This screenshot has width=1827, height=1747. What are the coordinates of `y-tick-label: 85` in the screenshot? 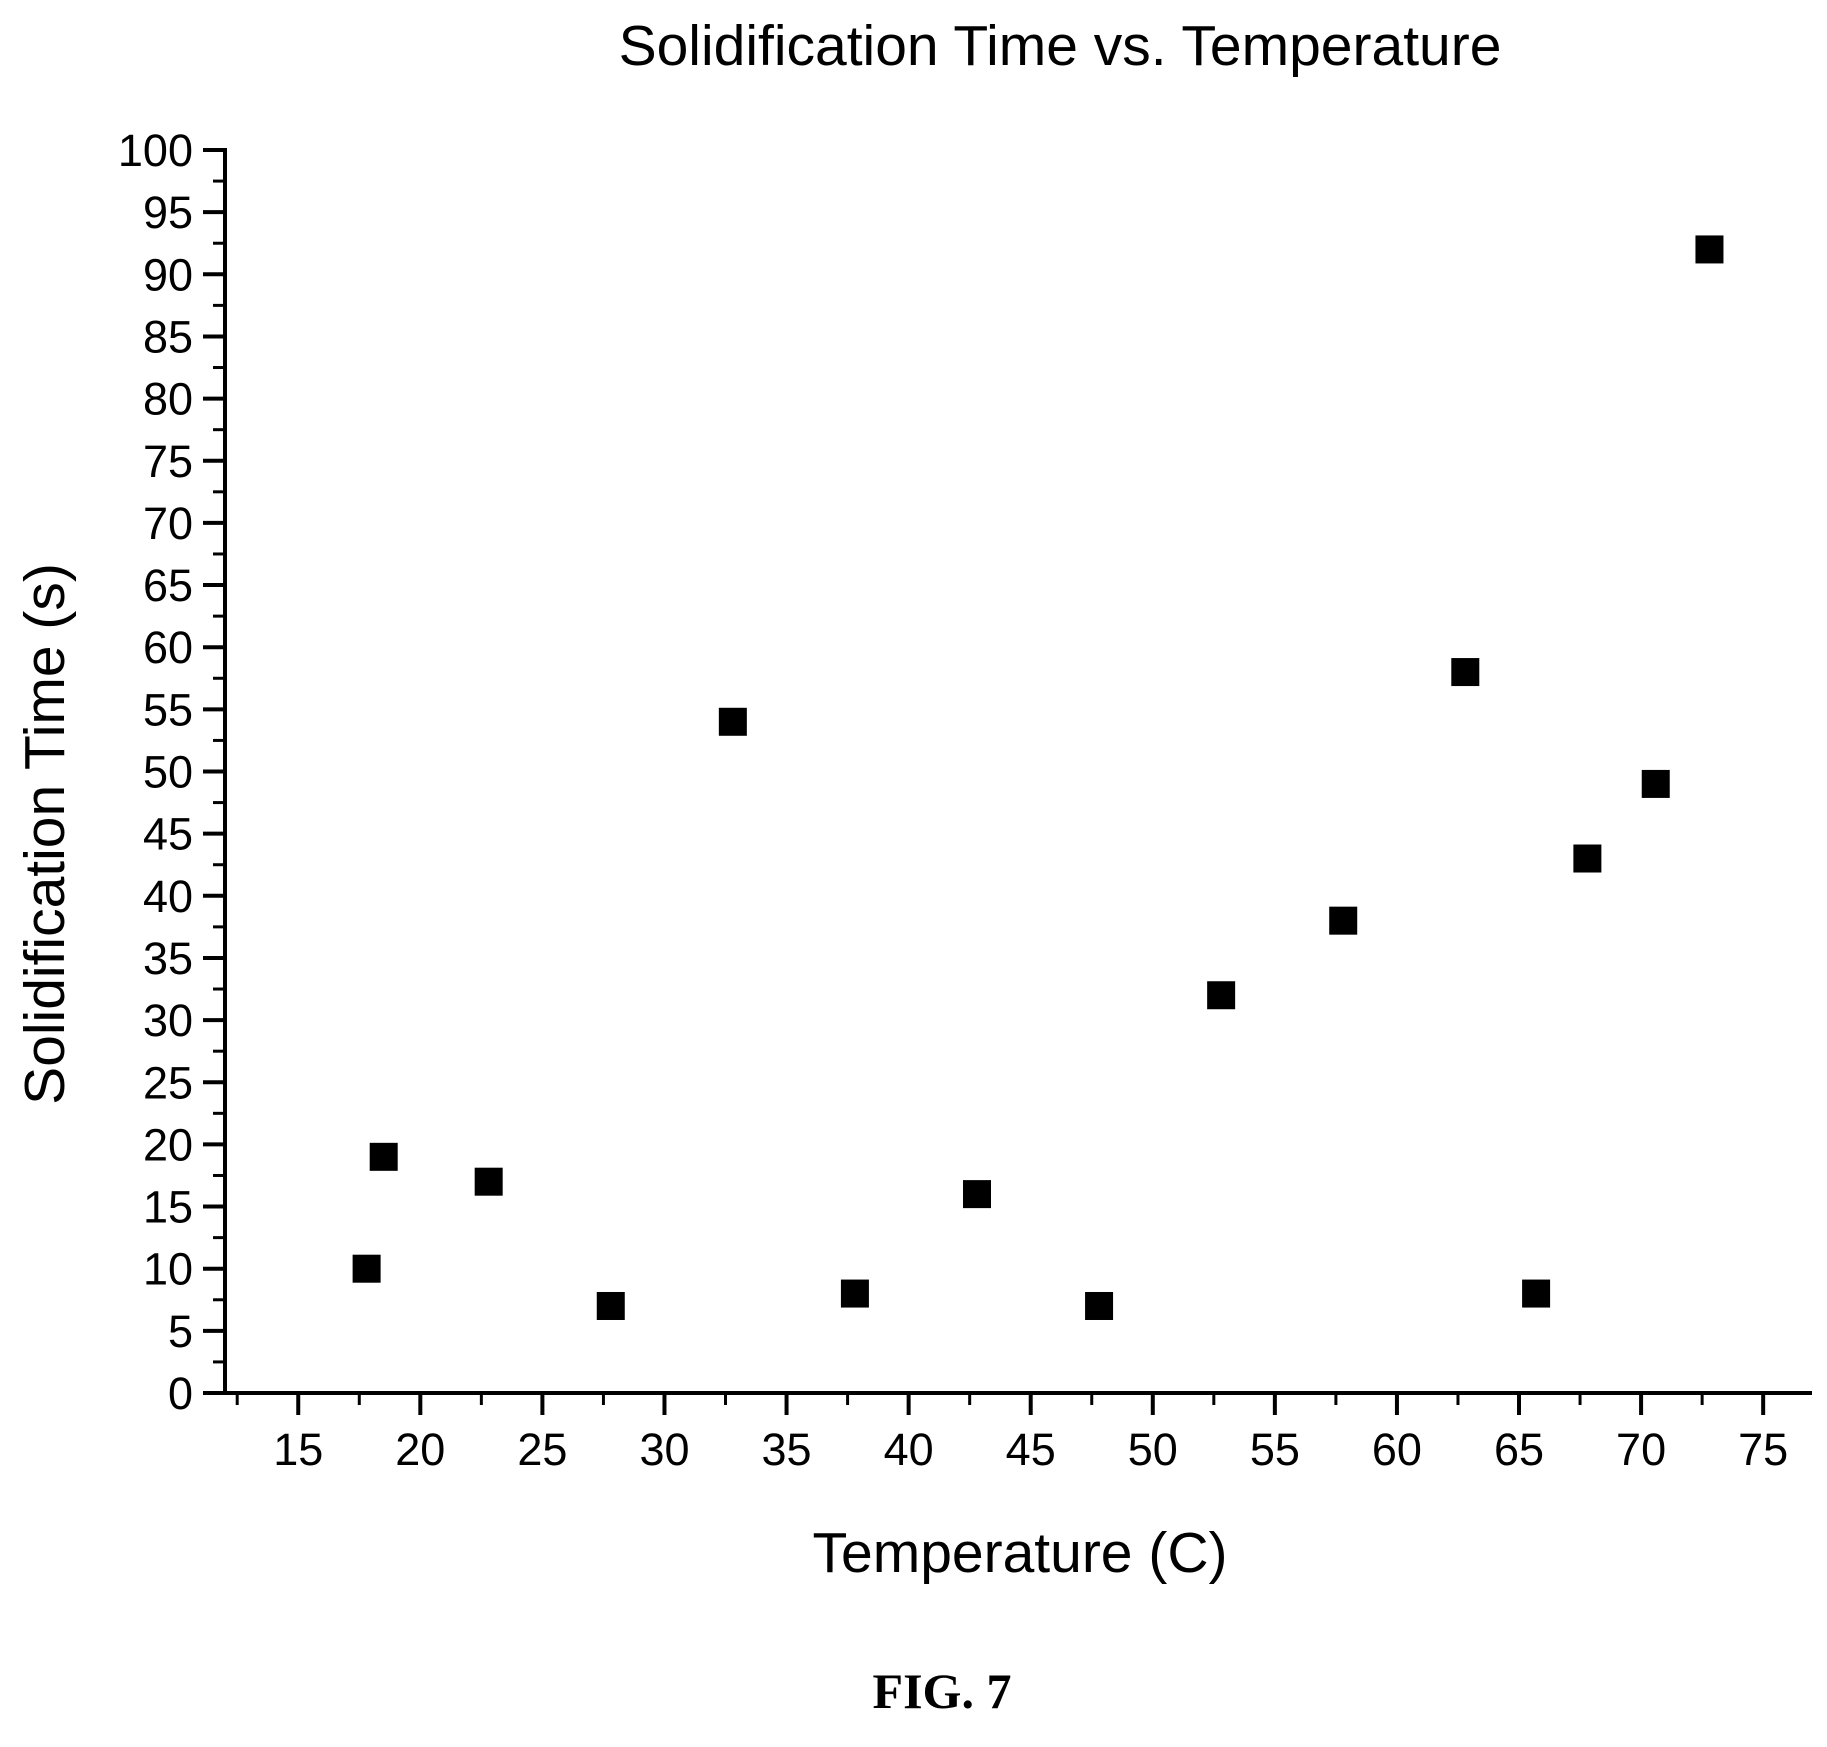 It's located at (168, 336).